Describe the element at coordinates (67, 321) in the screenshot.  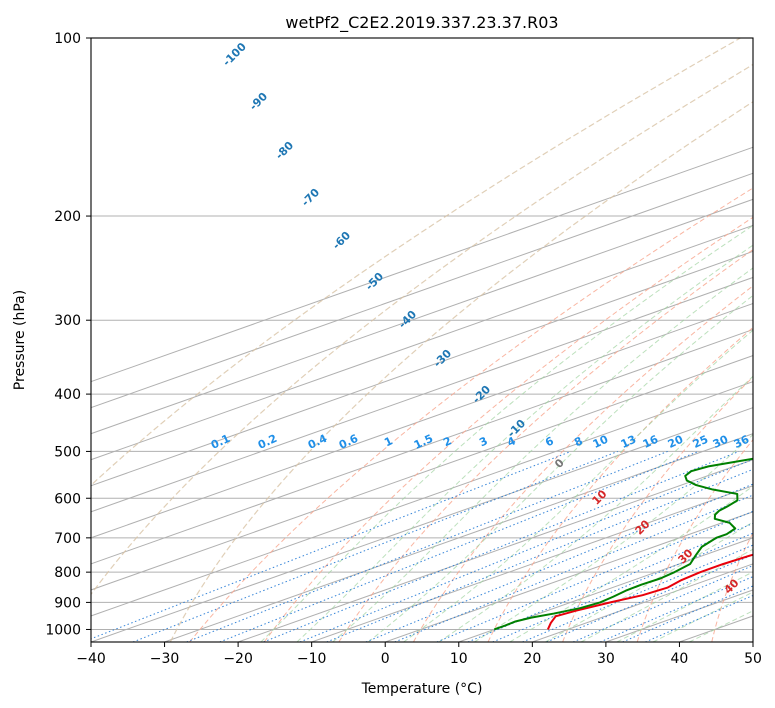
I see `y-tick-label: 300` at that location.